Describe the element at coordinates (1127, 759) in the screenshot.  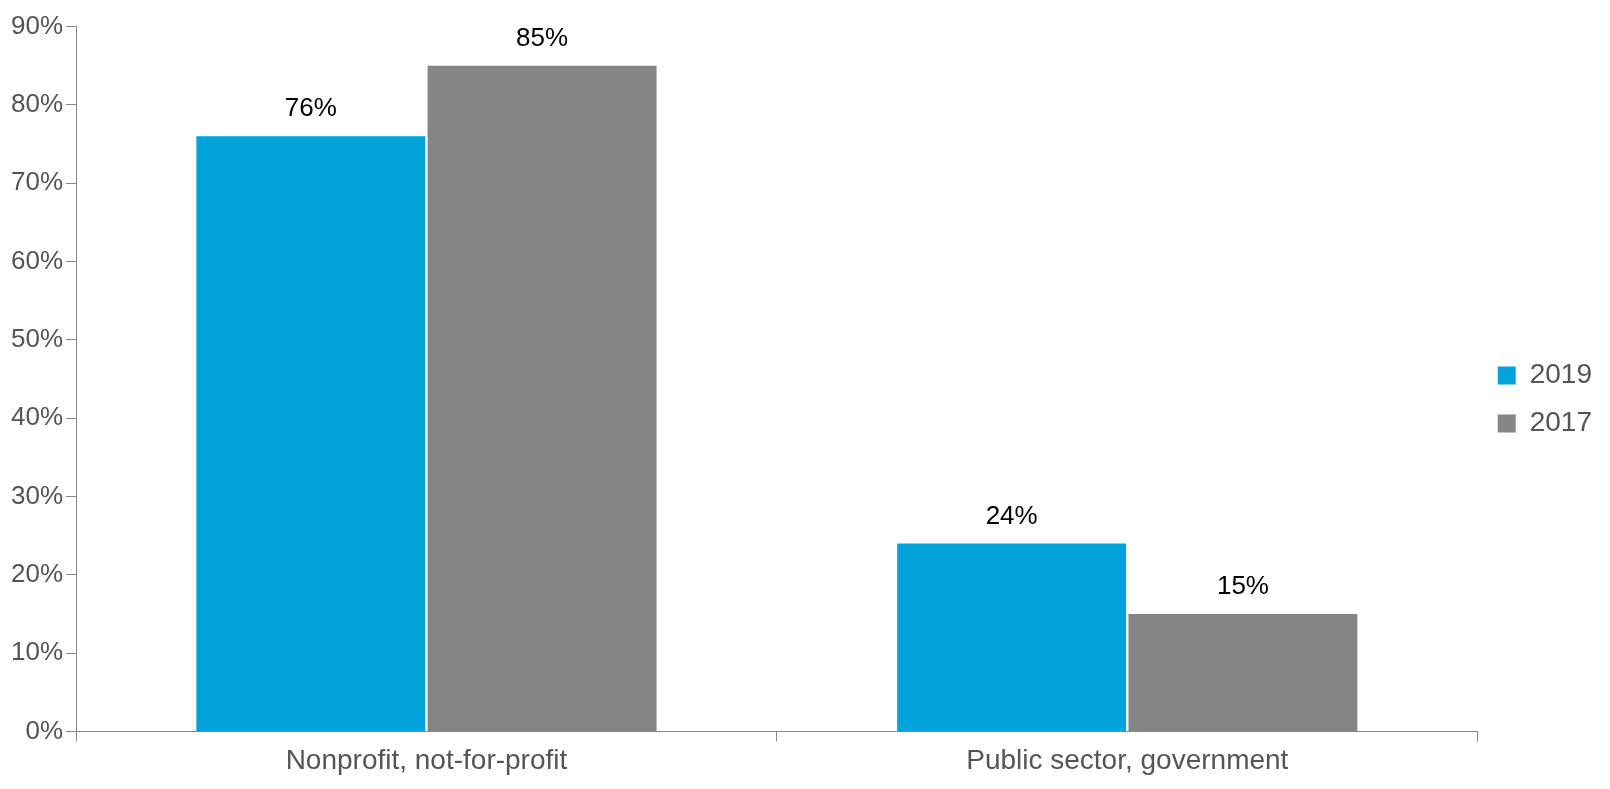
I see `x-tick-label: Public sector, government` at that location.